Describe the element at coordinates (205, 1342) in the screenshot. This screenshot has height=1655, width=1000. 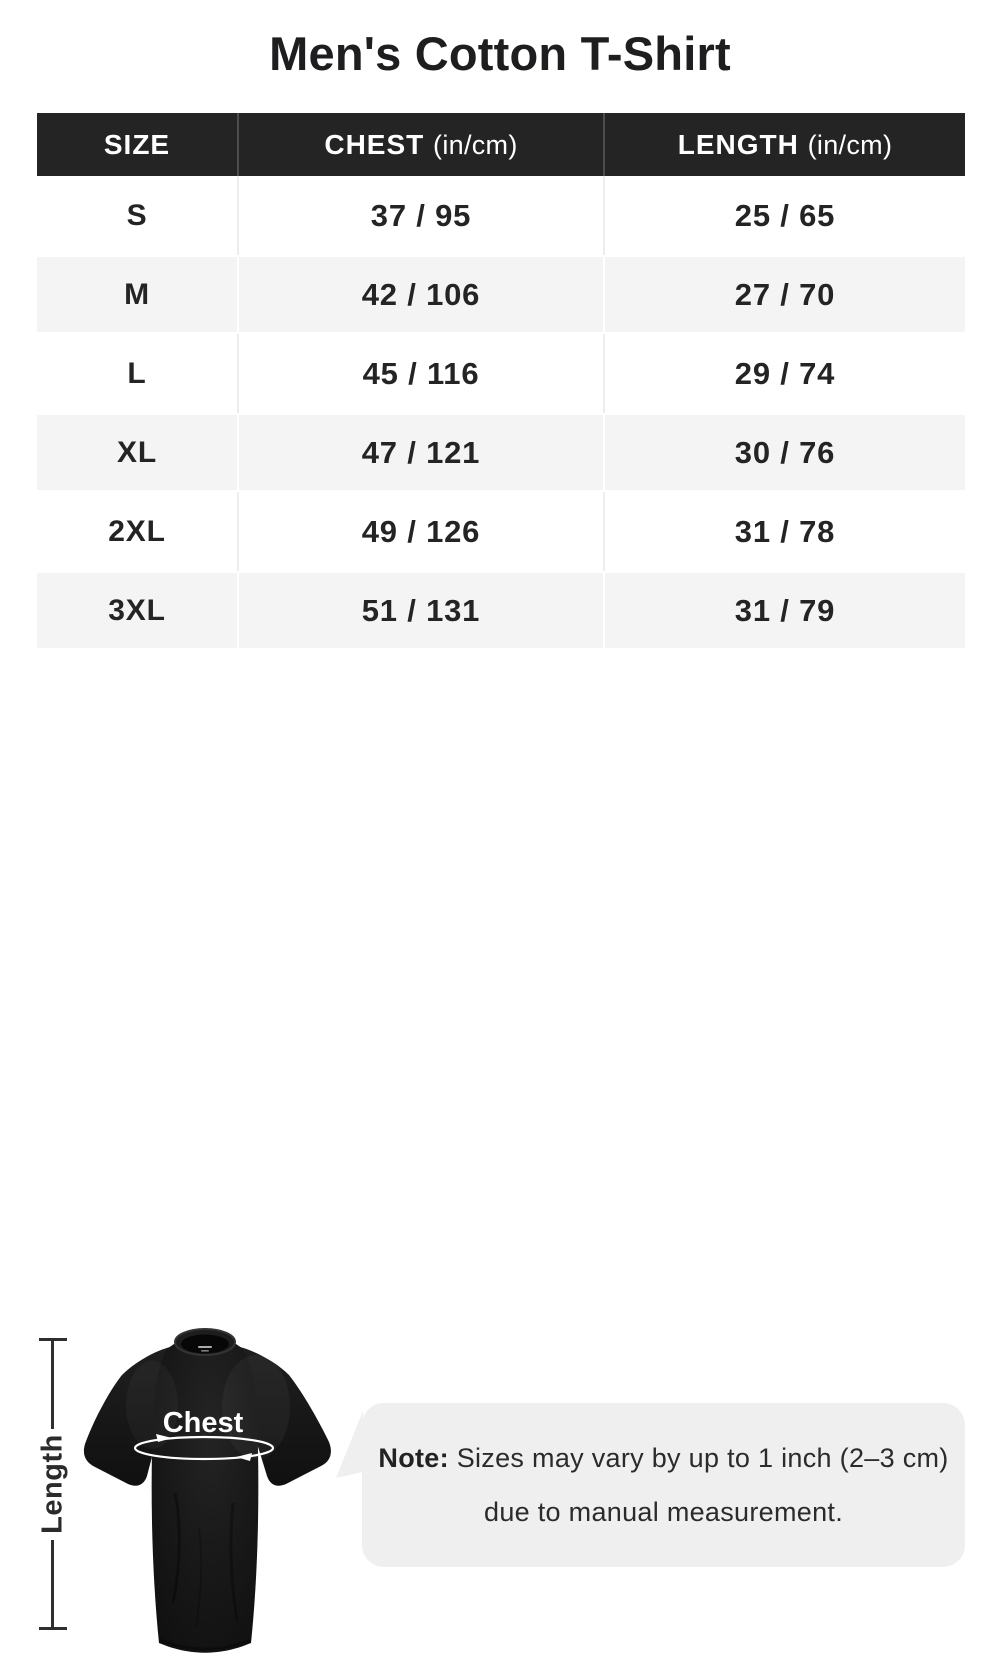
I see `tshirt-collar` at that location.